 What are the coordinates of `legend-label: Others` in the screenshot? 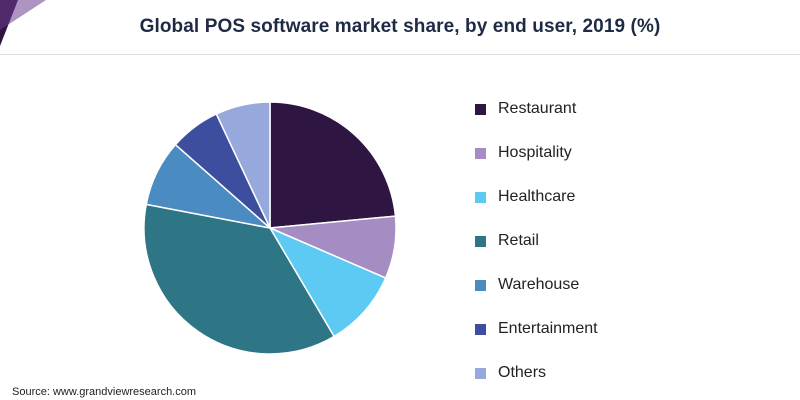 It's located at (522, 372).